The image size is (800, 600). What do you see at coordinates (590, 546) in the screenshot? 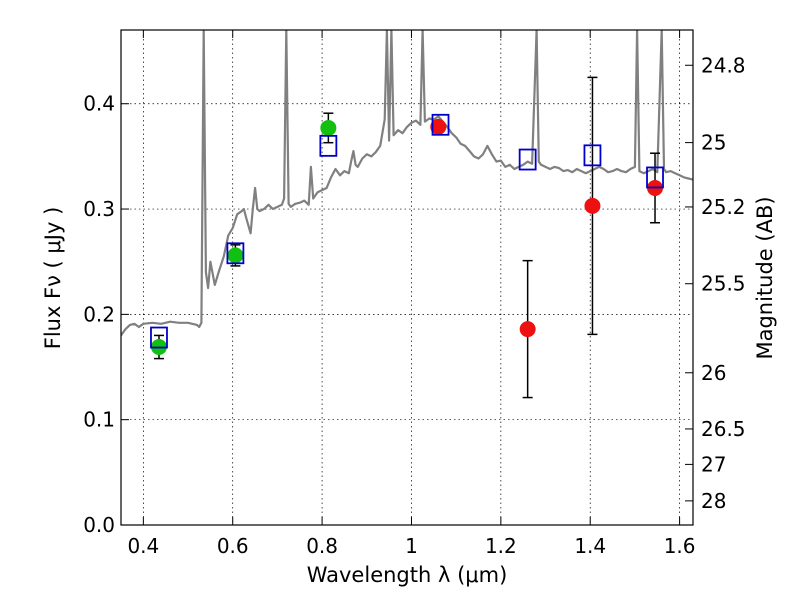
I see `x-tick-label: 1.4` at bounding box center [590, 546].